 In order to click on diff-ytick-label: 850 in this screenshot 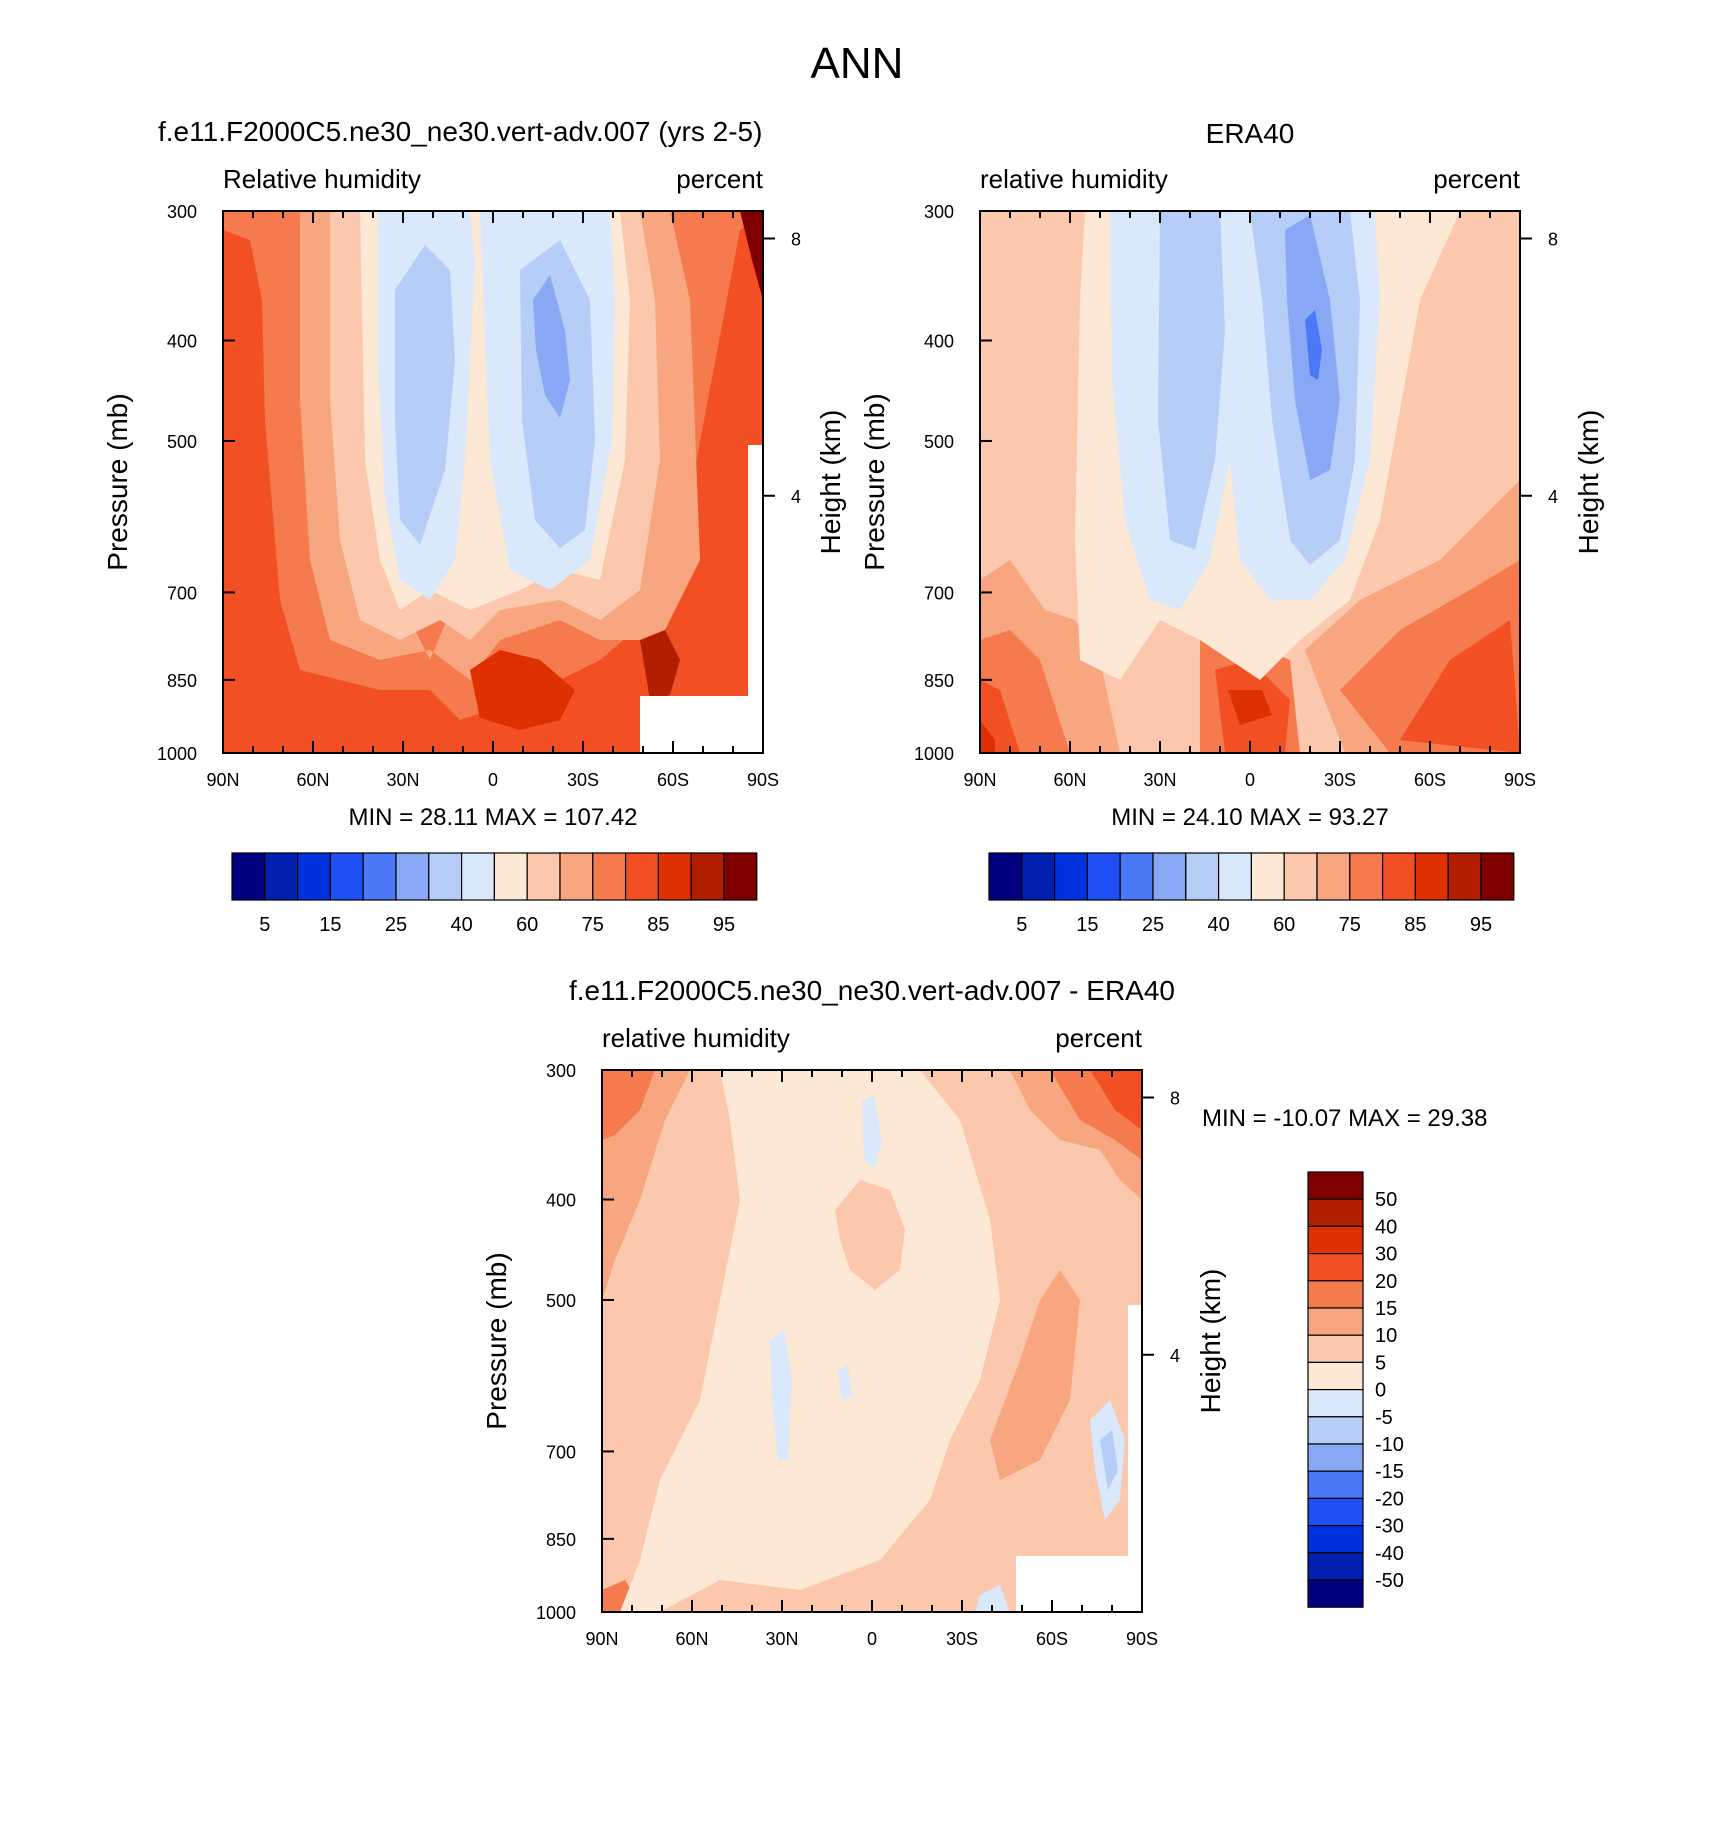, I will do `click(561, 1540)`.